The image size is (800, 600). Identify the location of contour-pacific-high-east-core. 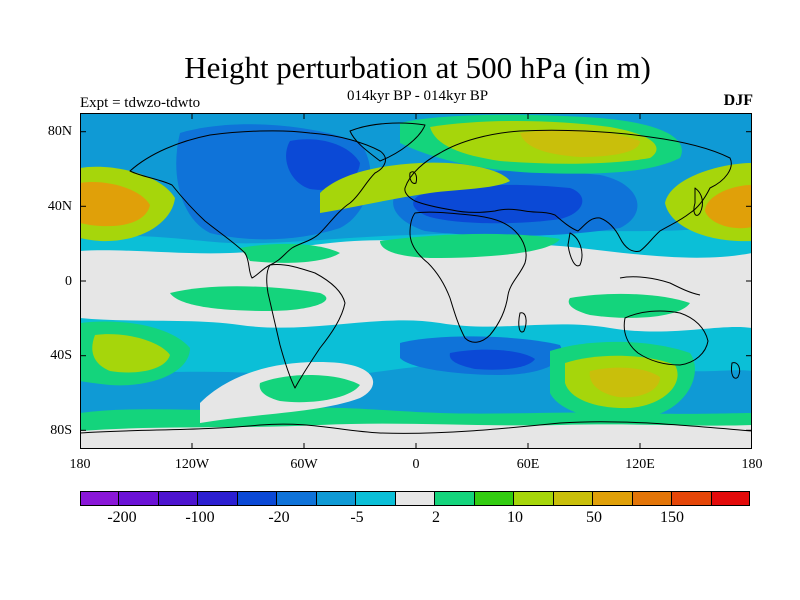
(728, 207).